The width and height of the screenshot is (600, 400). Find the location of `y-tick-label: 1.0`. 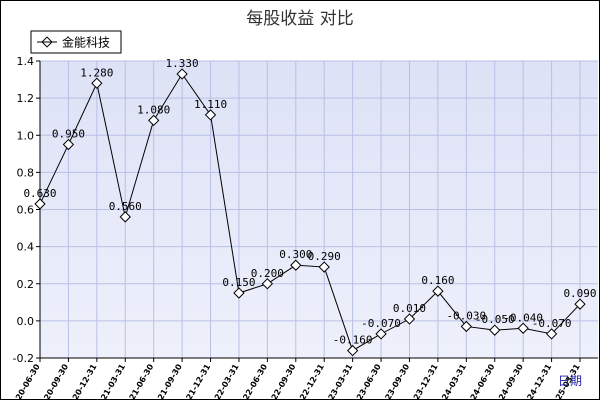

y-tick-label: 1.0 is located at coordinates (26, 135).